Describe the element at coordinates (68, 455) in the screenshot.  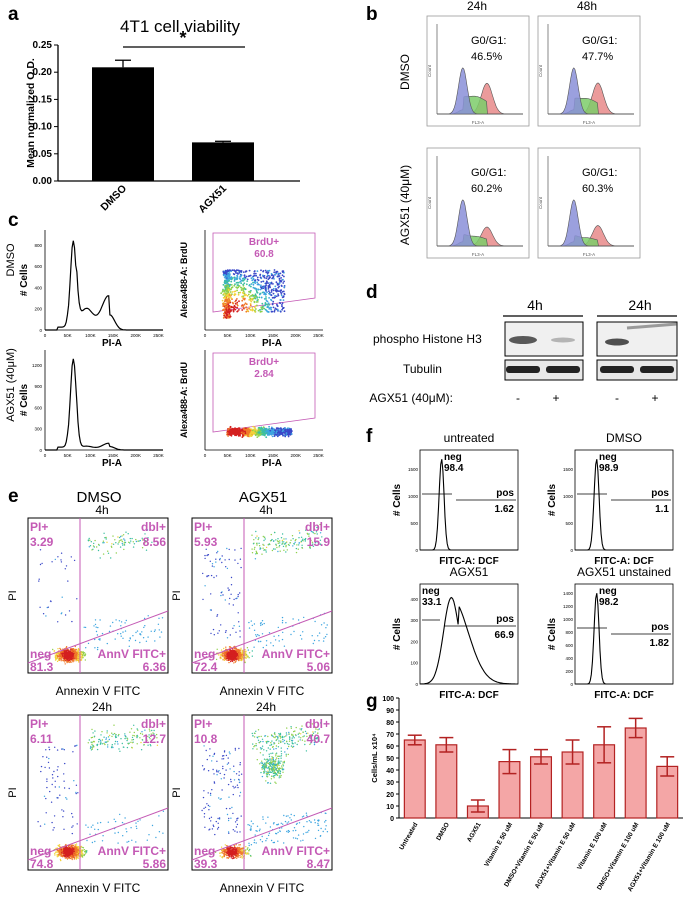
I see `x-tick-label: 50K` at that location.